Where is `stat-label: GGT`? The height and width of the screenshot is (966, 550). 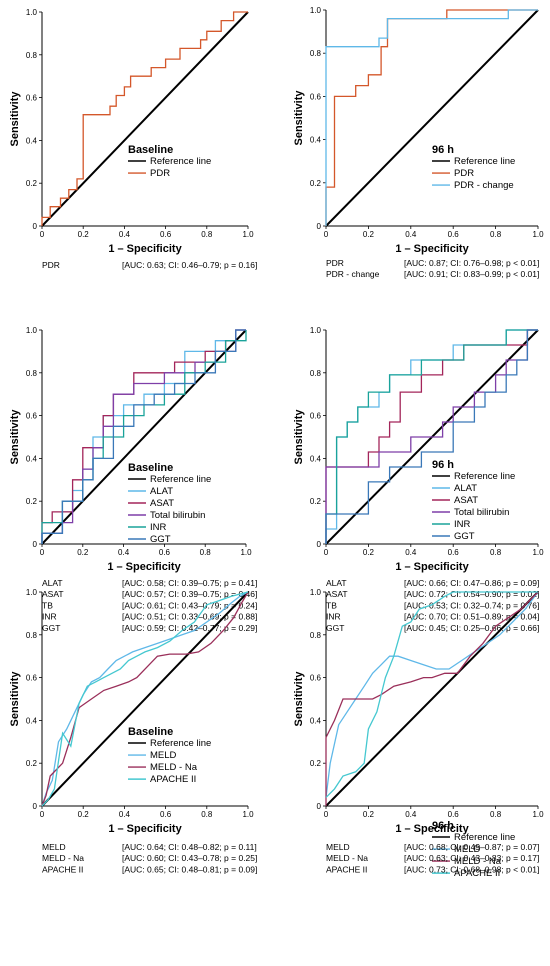
stat-label: GGT is located at coordinates (335, 628).